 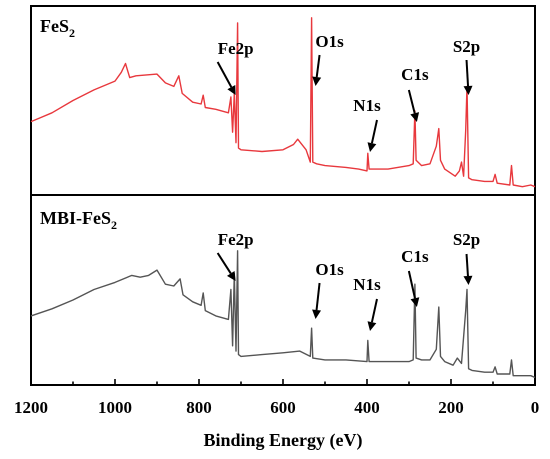 I want to click on peak-annotation-bottom-c1s: C1s, so click(x=415, y=277).